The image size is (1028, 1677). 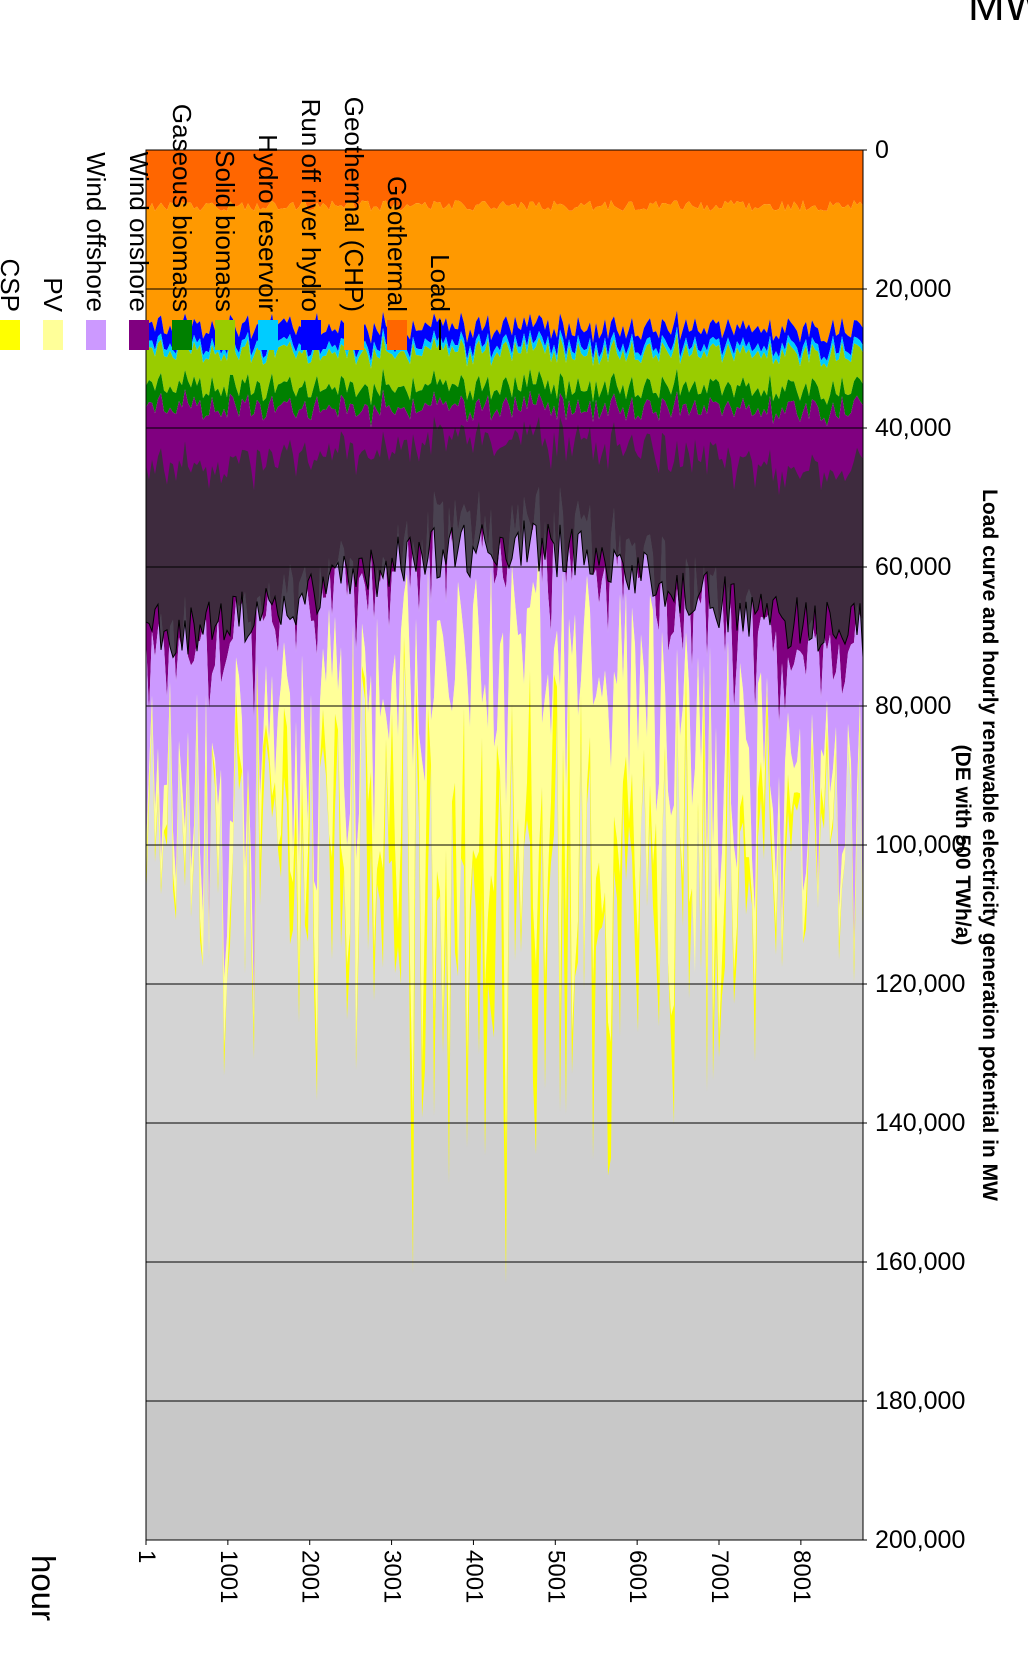 I want to click on legend-label: Hydro reservoir, so click(x=268, y=223).